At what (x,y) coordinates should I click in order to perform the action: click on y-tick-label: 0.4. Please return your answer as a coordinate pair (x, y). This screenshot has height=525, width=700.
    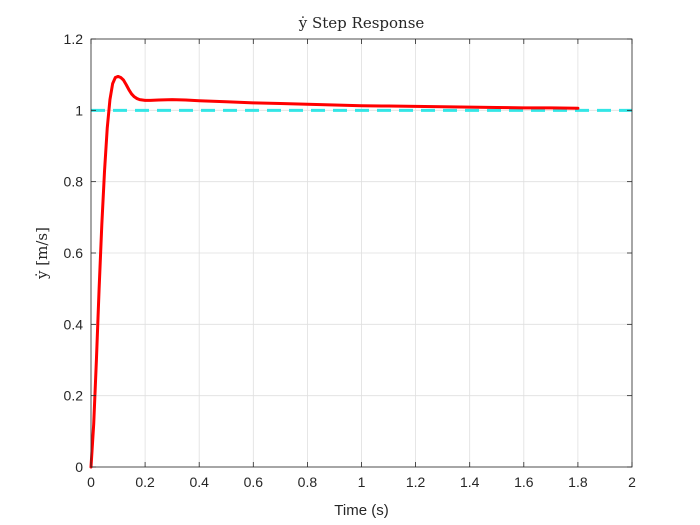
    Looking at the image, I should click on (74, 324).